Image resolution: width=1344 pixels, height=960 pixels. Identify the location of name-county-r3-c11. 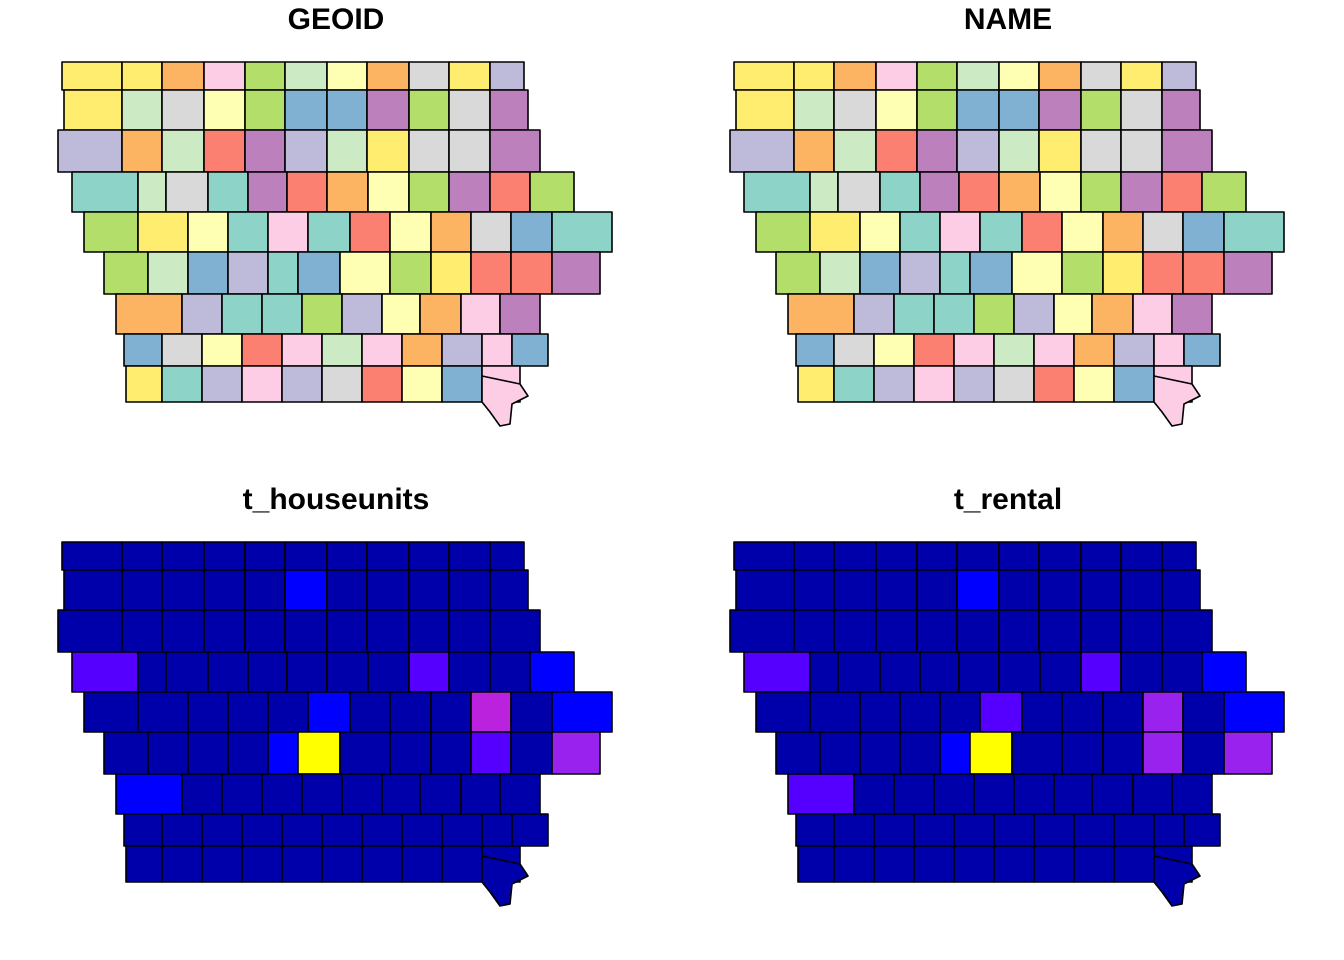
(1224, 192).